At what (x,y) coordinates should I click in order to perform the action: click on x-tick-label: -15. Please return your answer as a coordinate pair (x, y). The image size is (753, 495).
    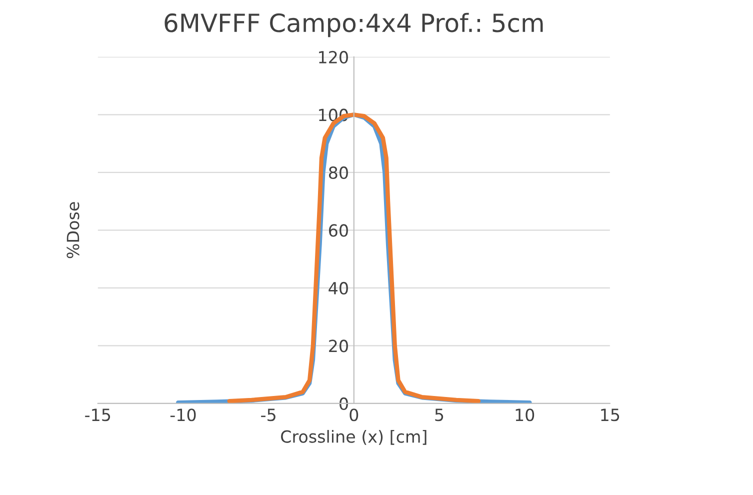
    Looking at the image, I should click on (97, 415).